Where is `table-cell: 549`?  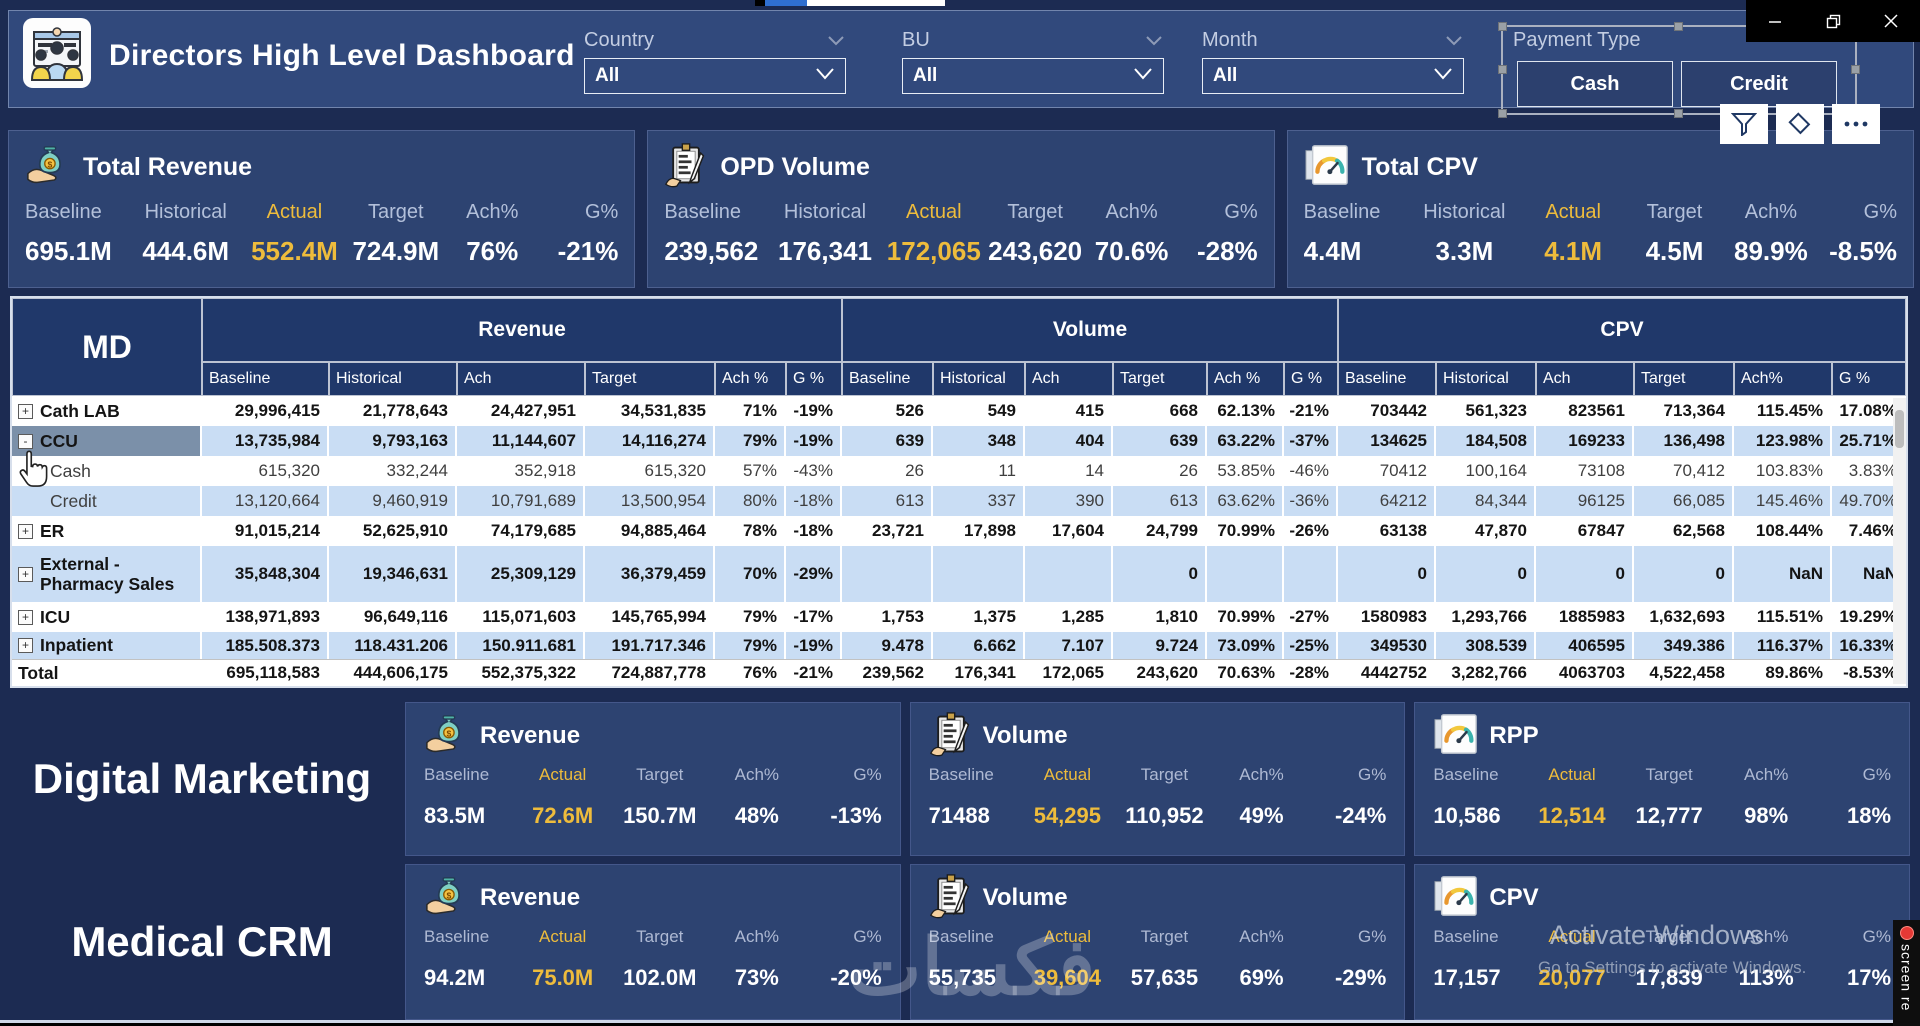
table-cell: 549 is located at coordinates (979, 411).